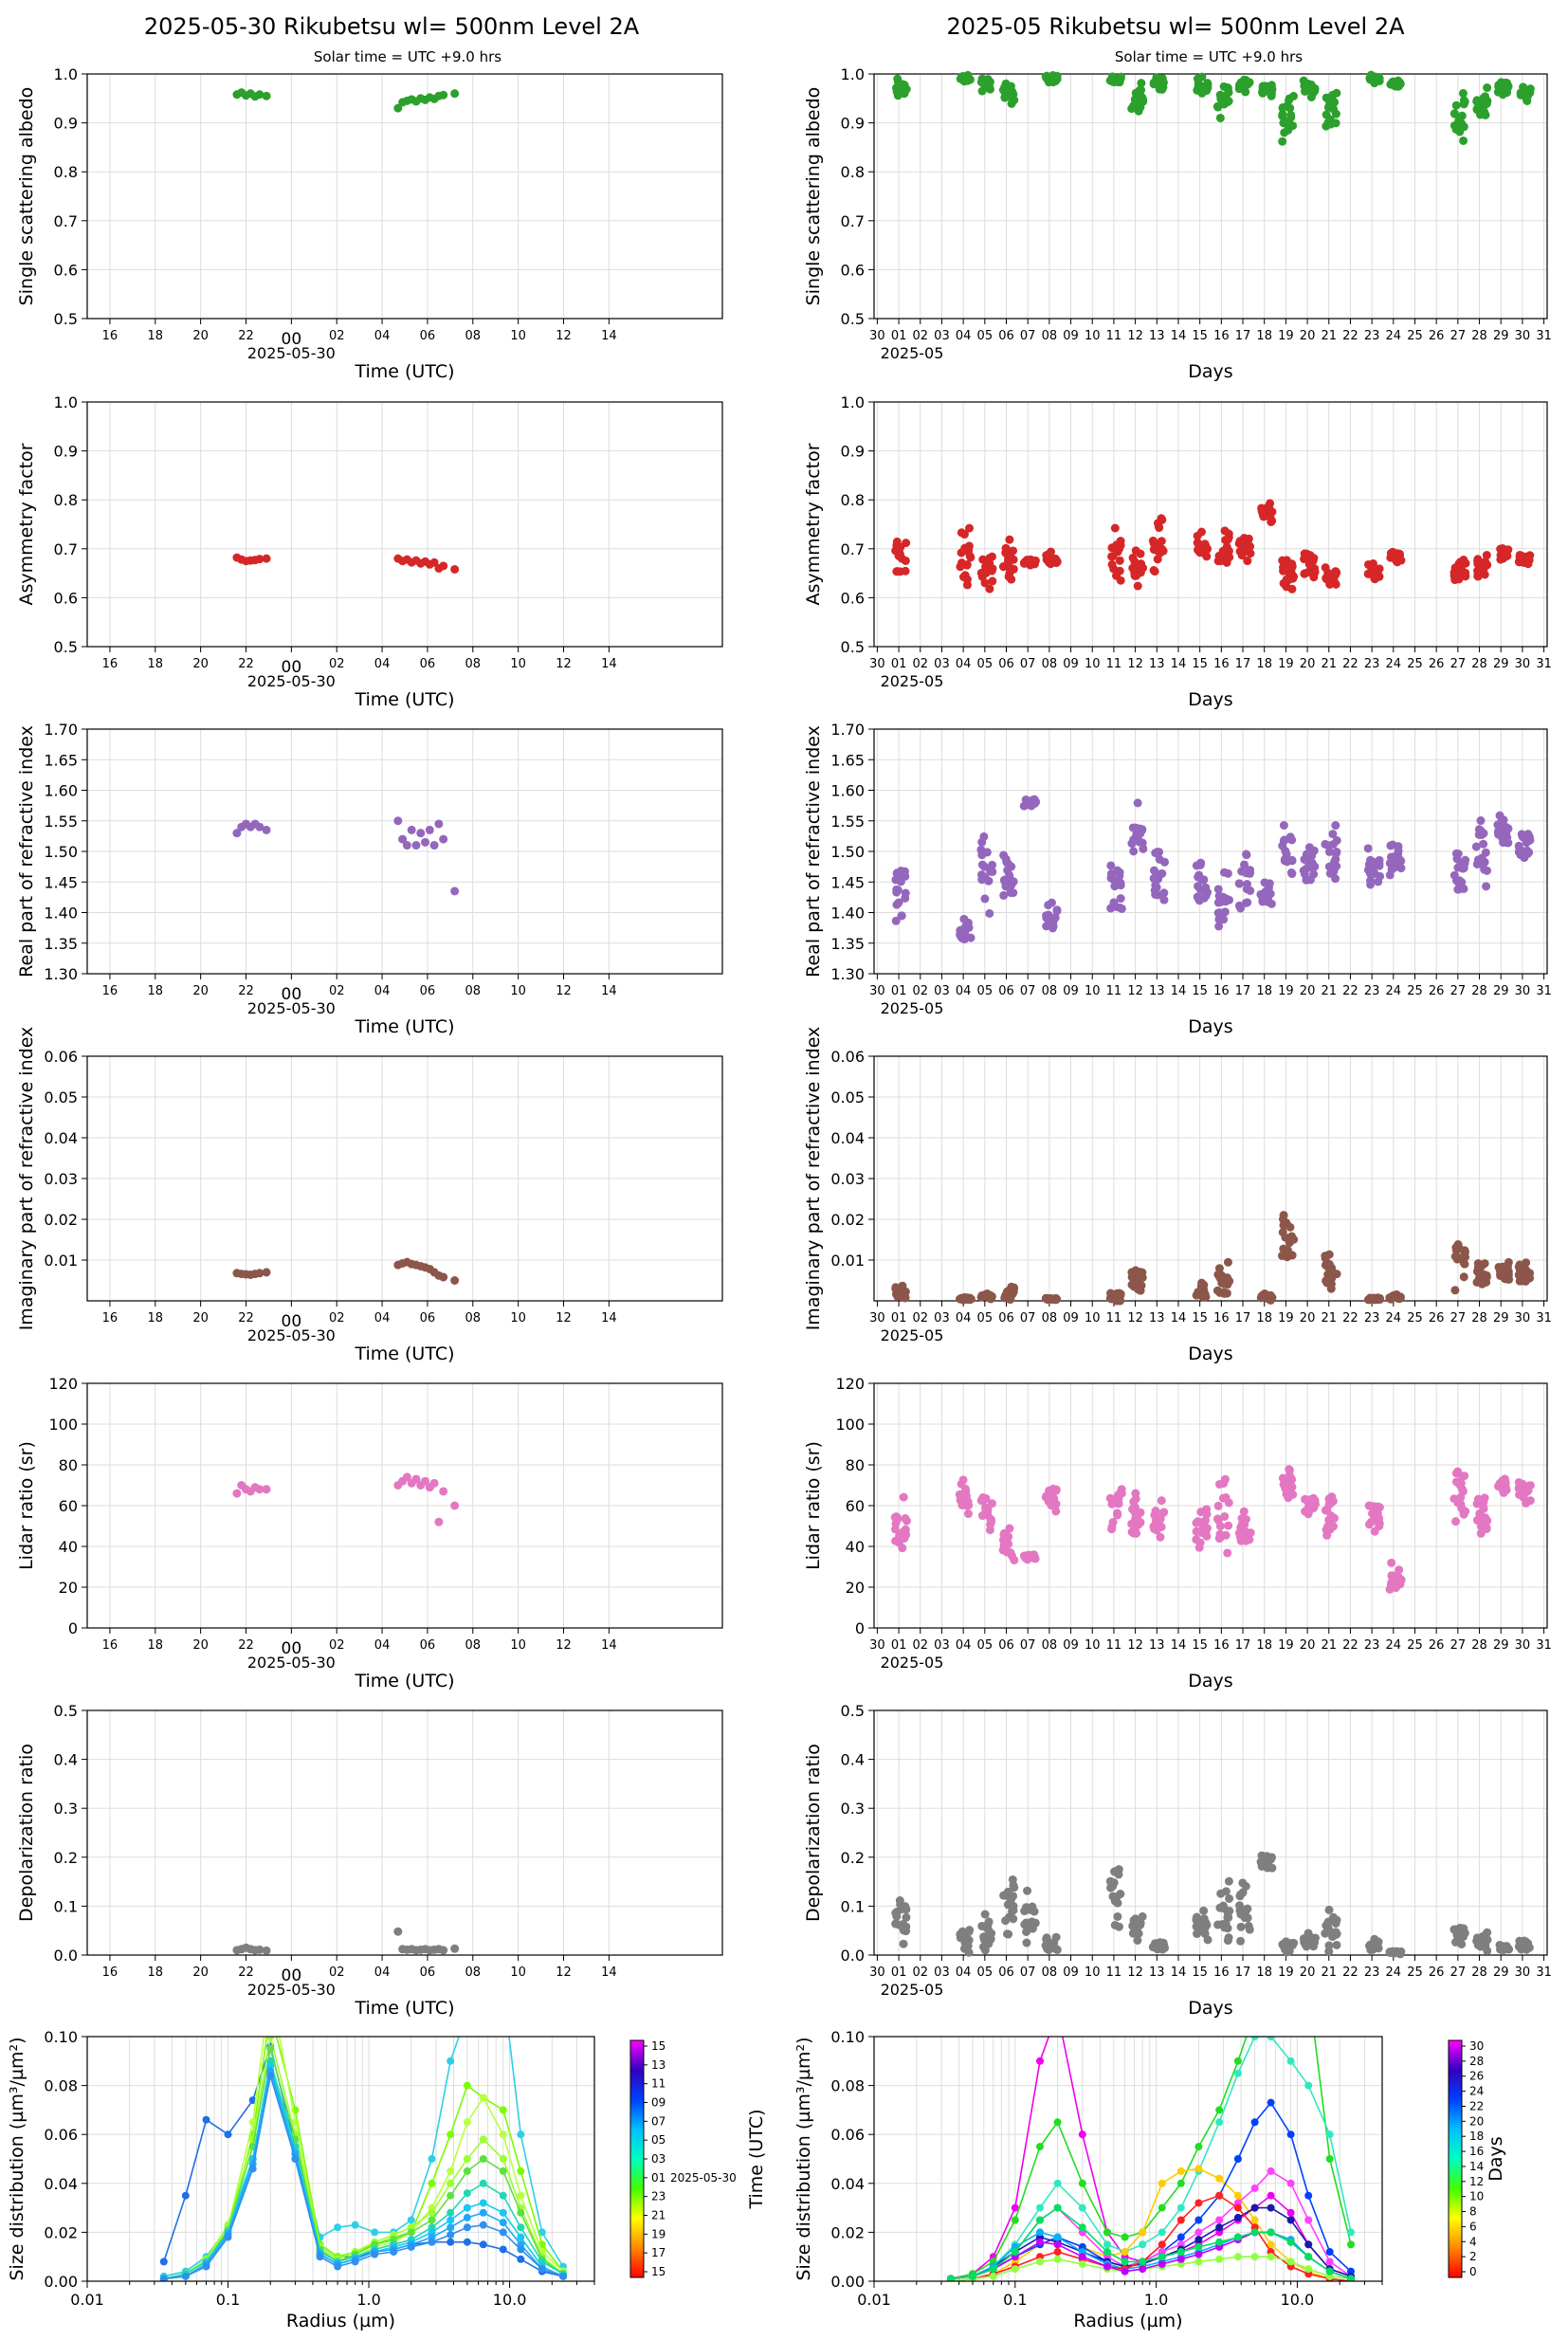  Describe the element at coordinates (899, 991) in the screenshot. I see `xtick-label: 01` at that location.